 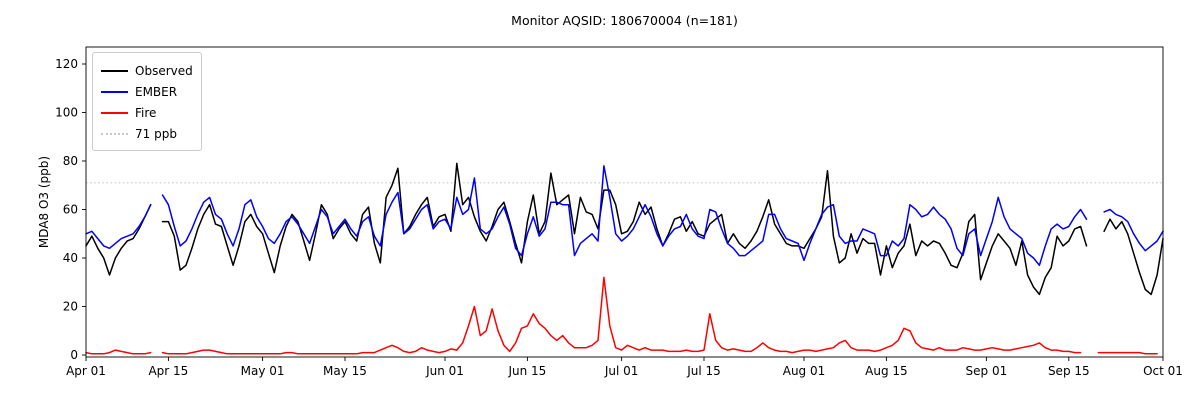 I want to click on x-tick-label: Aug 01, so click(x=804, y=371).